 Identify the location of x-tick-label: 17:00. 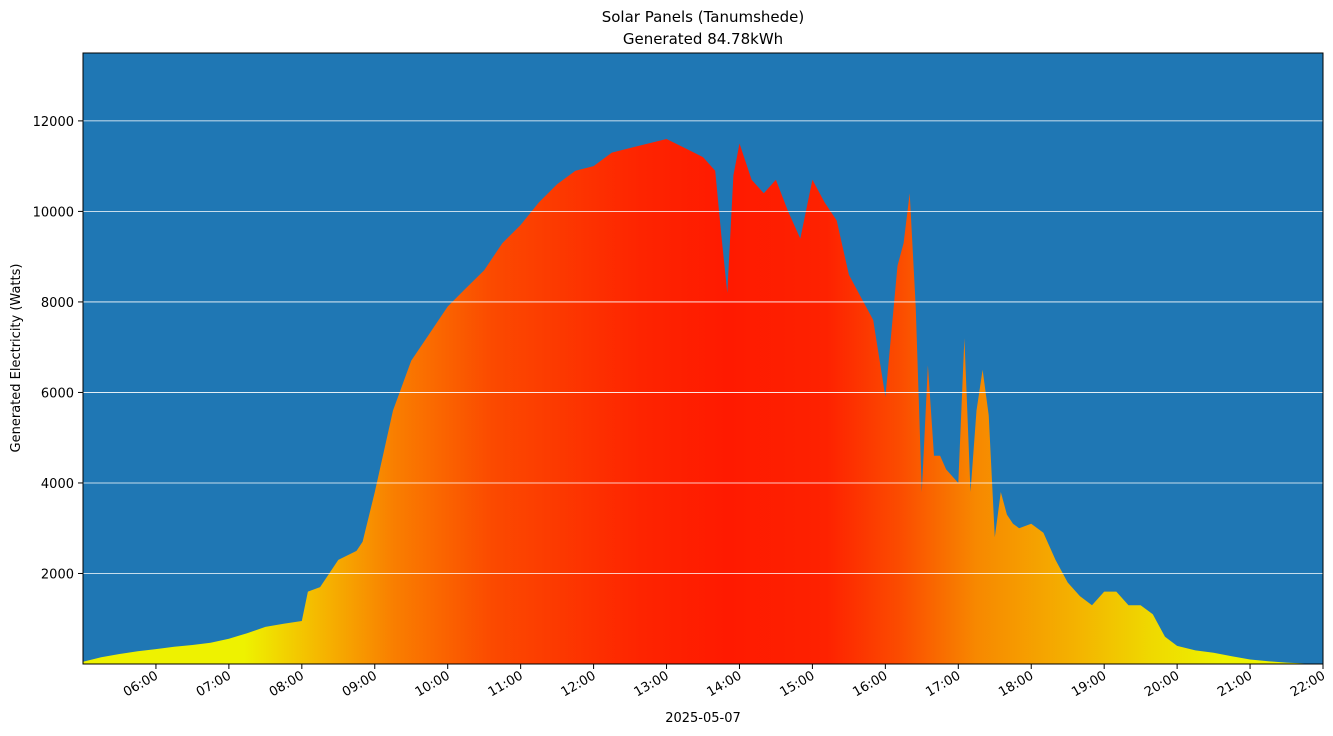
(943, 684).